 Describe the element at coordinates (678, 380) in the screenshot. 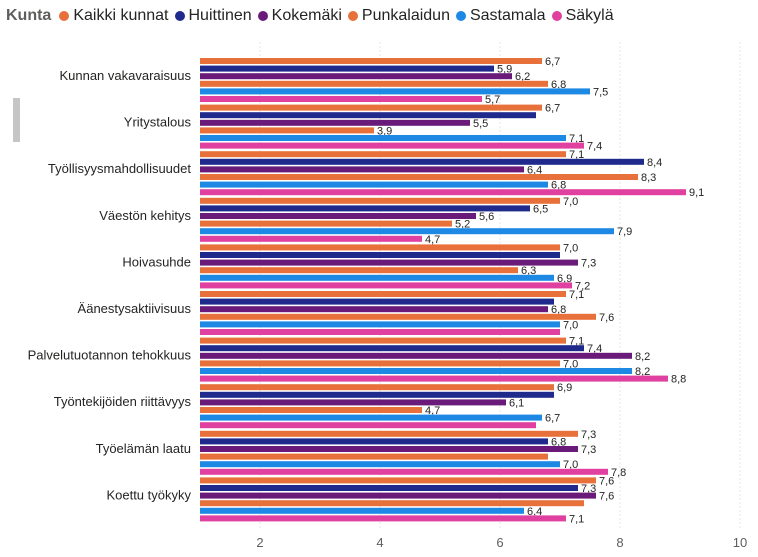

I see `data-label: 8,8` at that location.